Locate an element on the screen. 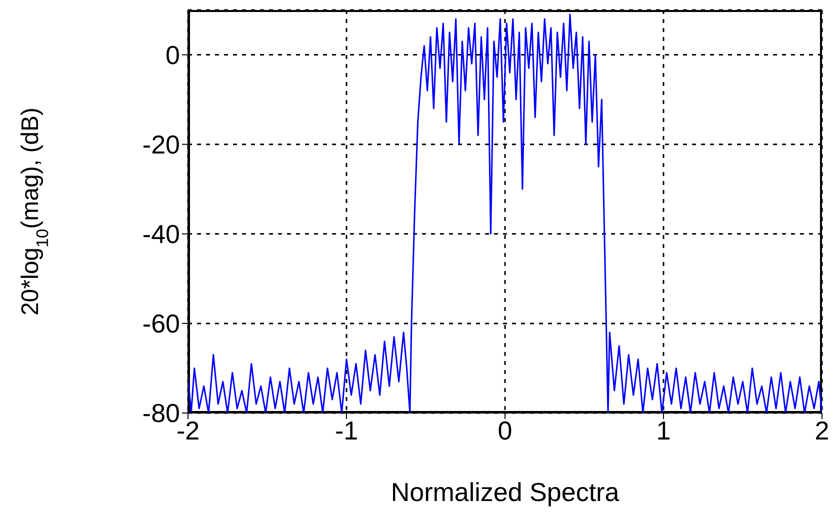  x-axis-title: Normalized Spectra is located at coordinates (505, 492).